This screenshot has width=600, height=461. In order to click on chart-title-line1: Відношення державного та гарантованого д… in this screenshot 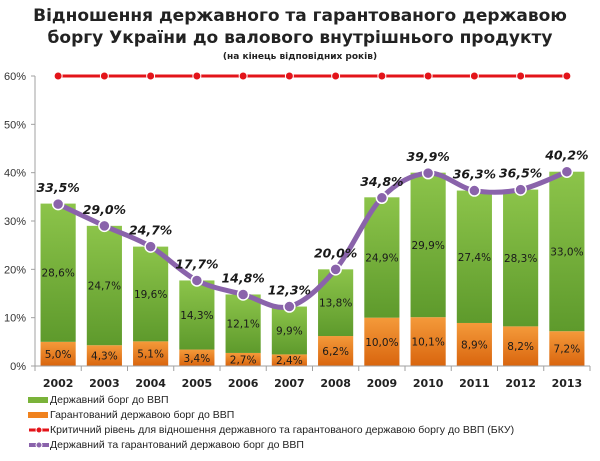, I will do `click(300, 16)`.